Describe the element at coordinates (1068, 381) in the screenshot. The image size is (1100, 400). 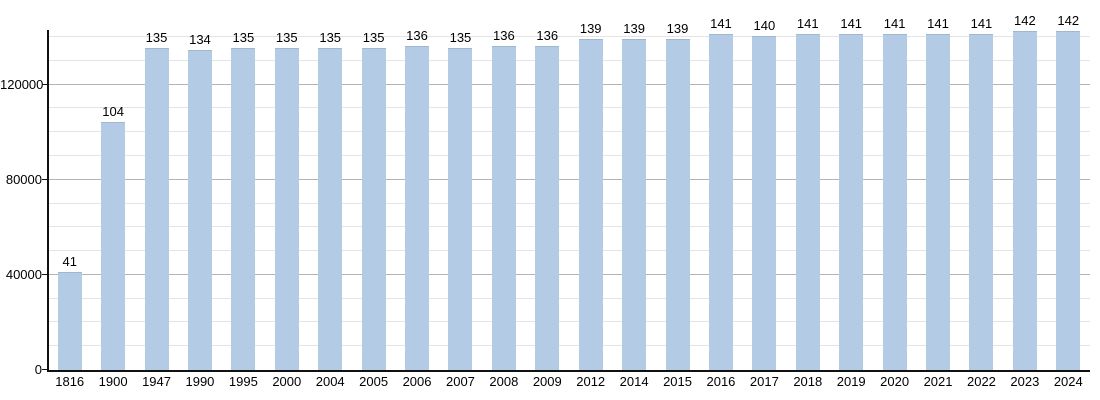
I see `x-tick-label: 2024` at that location.